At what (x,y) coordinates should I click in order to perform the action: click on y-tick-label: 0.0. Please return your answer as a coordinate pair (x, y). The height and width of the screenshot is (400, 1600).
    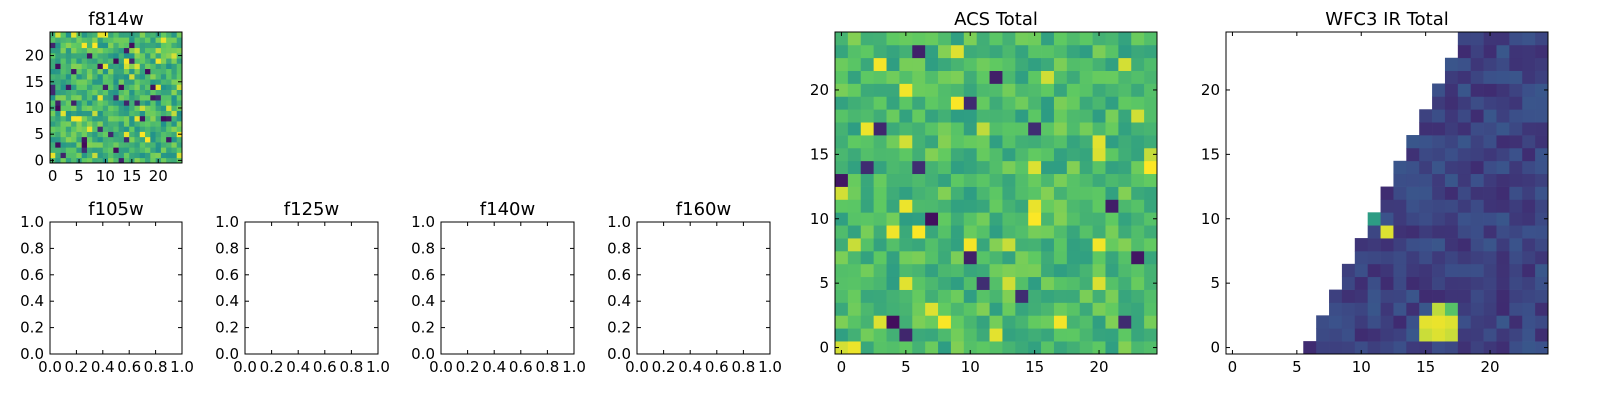
    Looking at the image, I should click on (32, 354).